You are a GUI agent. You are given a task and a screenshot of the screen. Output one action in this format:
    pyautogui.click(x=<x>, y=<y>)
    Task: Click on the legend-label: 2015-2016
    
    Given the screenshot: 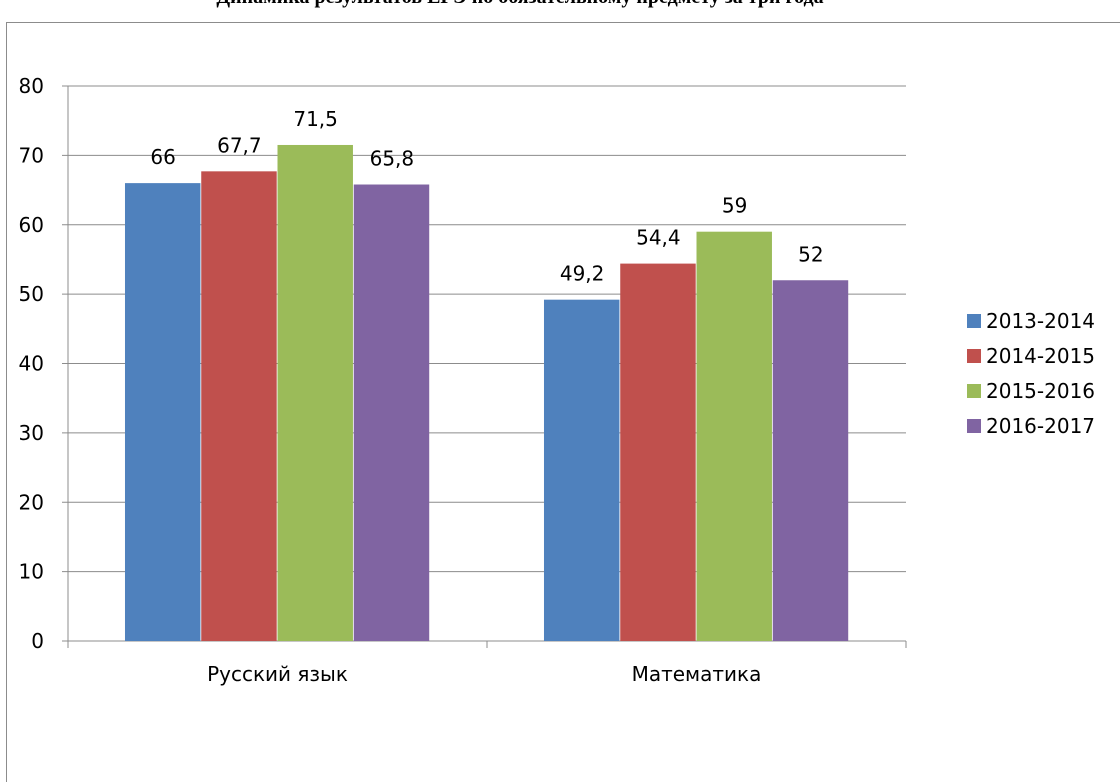 What is the action you would take?
    pyautogui.click(x=1040, y=391)
    